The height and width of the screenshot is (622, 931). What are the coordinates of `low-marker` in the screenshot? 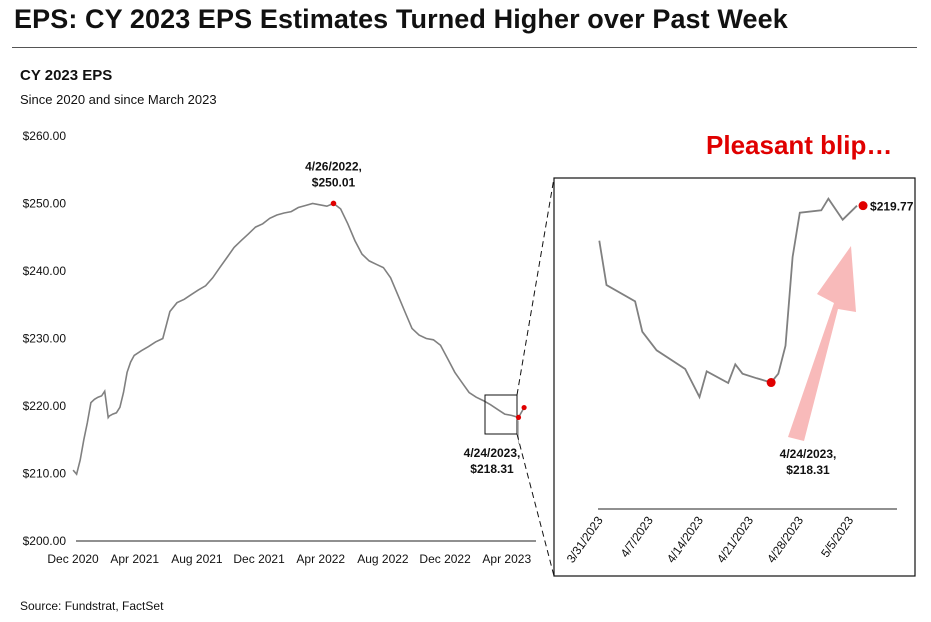 It's located at (518, 417).